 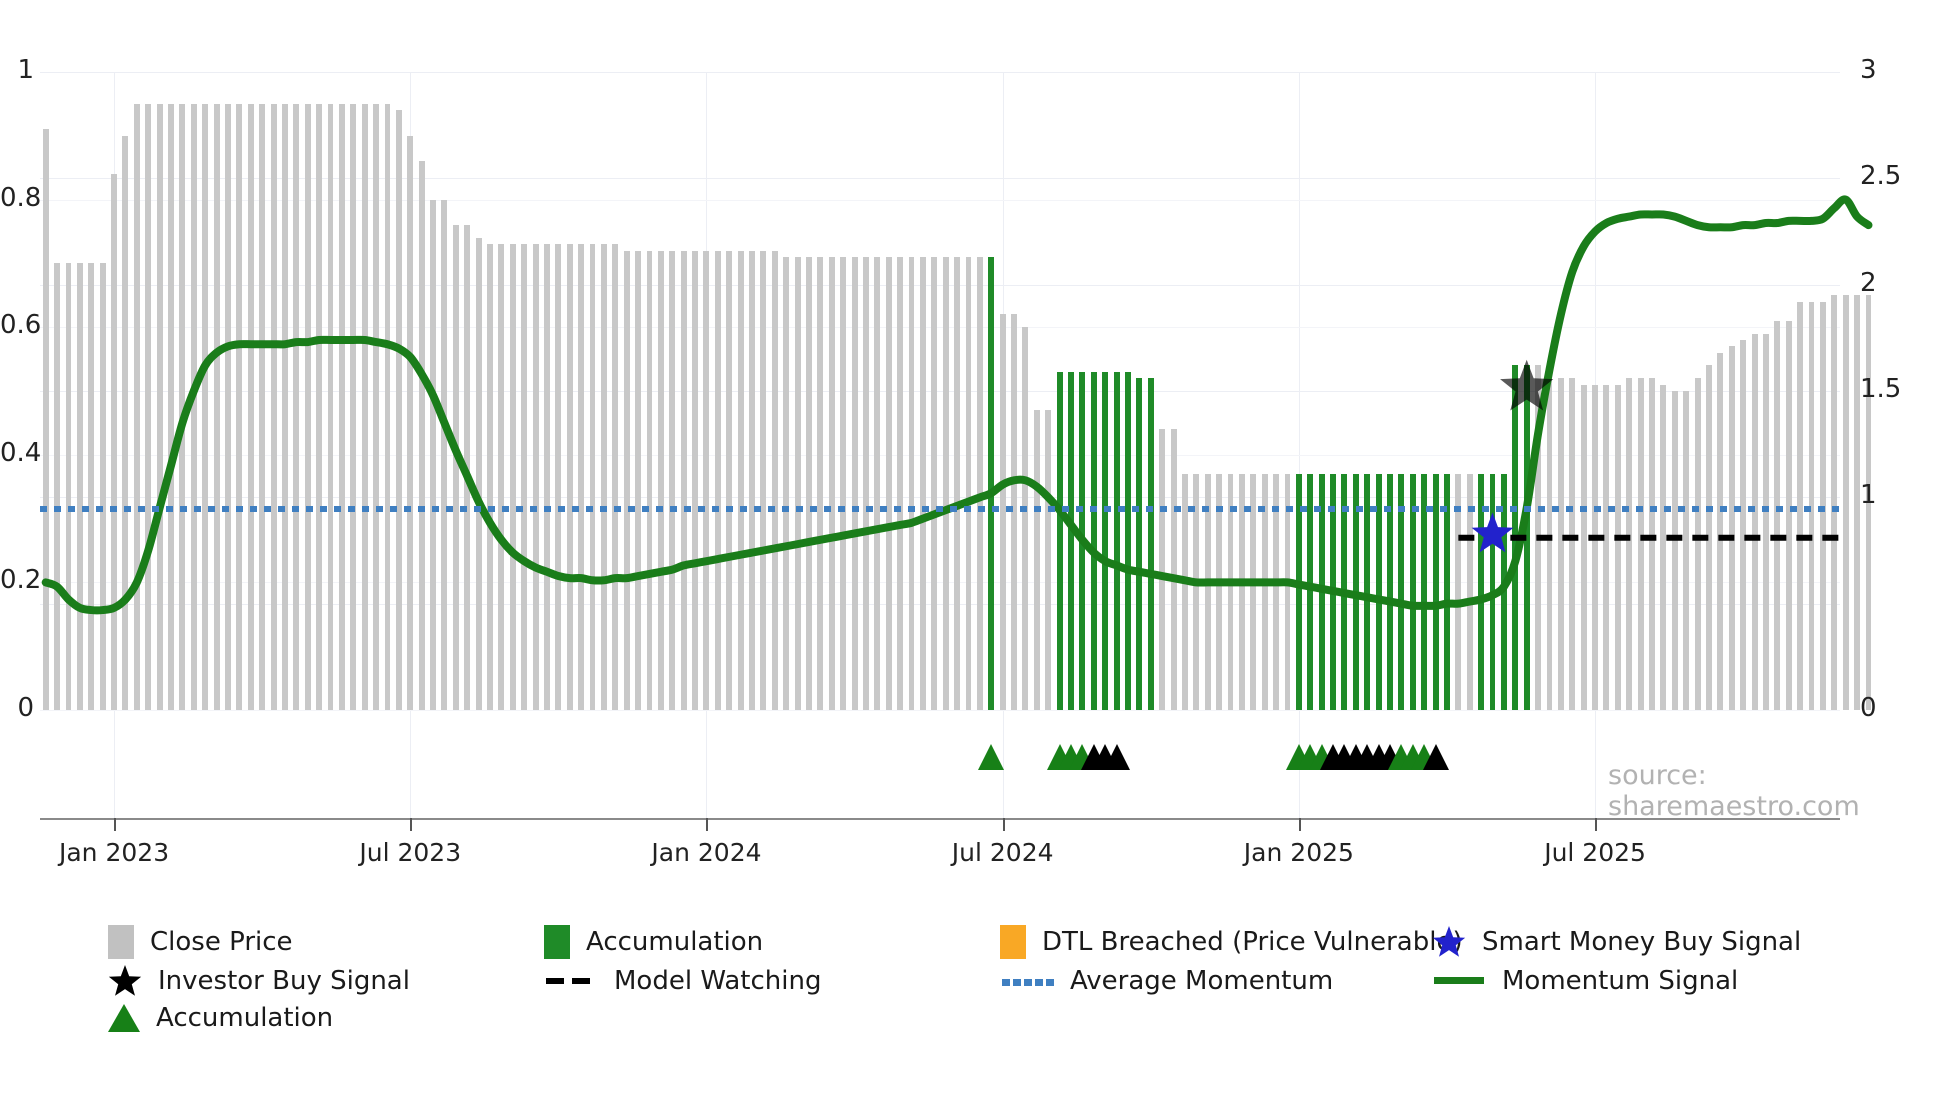 What do you see at coordinates (1881, 176) in the screenshot?
I see `right-axis-tick-label: 2.5` at bounding box center [1881, 176].